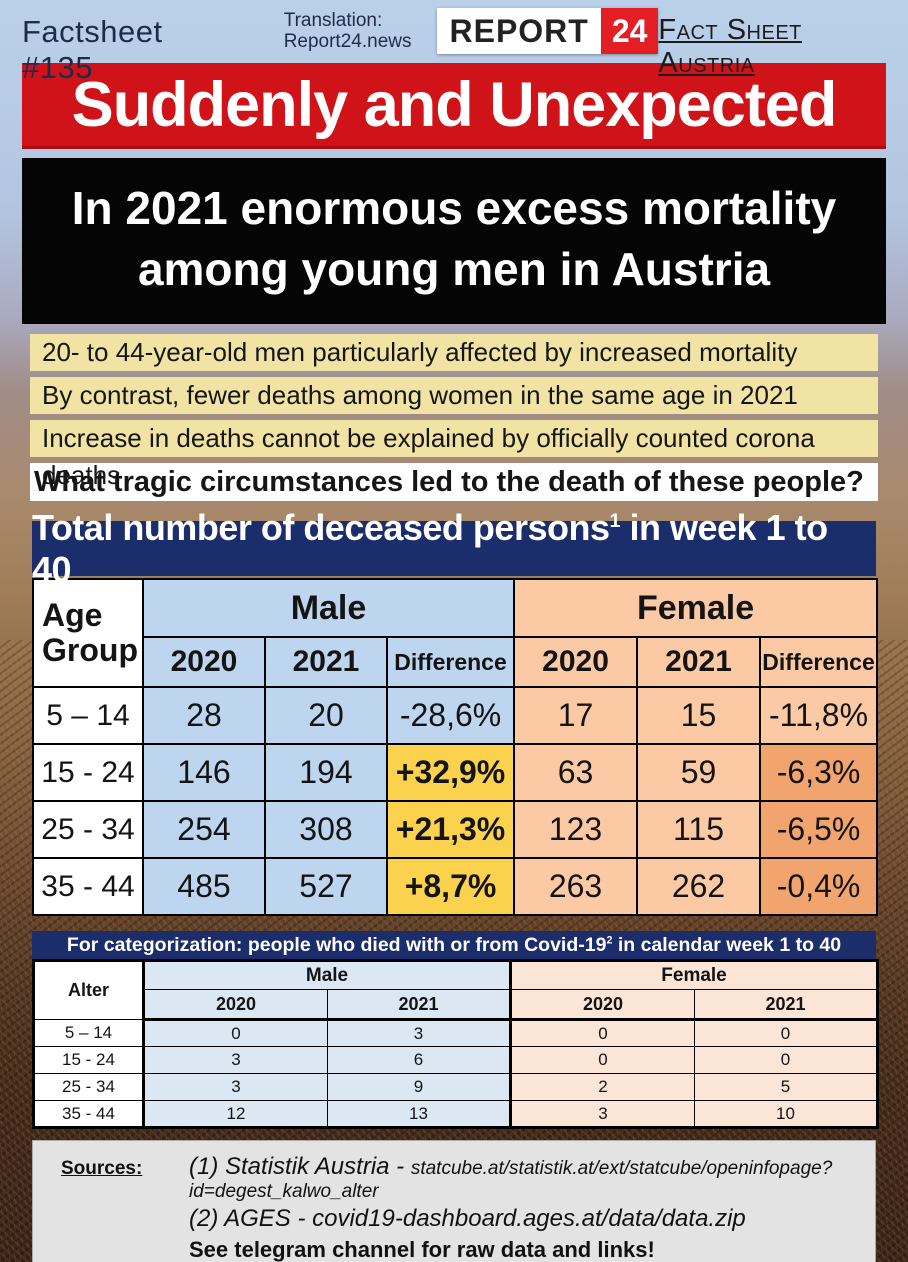  I want to click on sources-label: Sources:, so click(102, 1169).